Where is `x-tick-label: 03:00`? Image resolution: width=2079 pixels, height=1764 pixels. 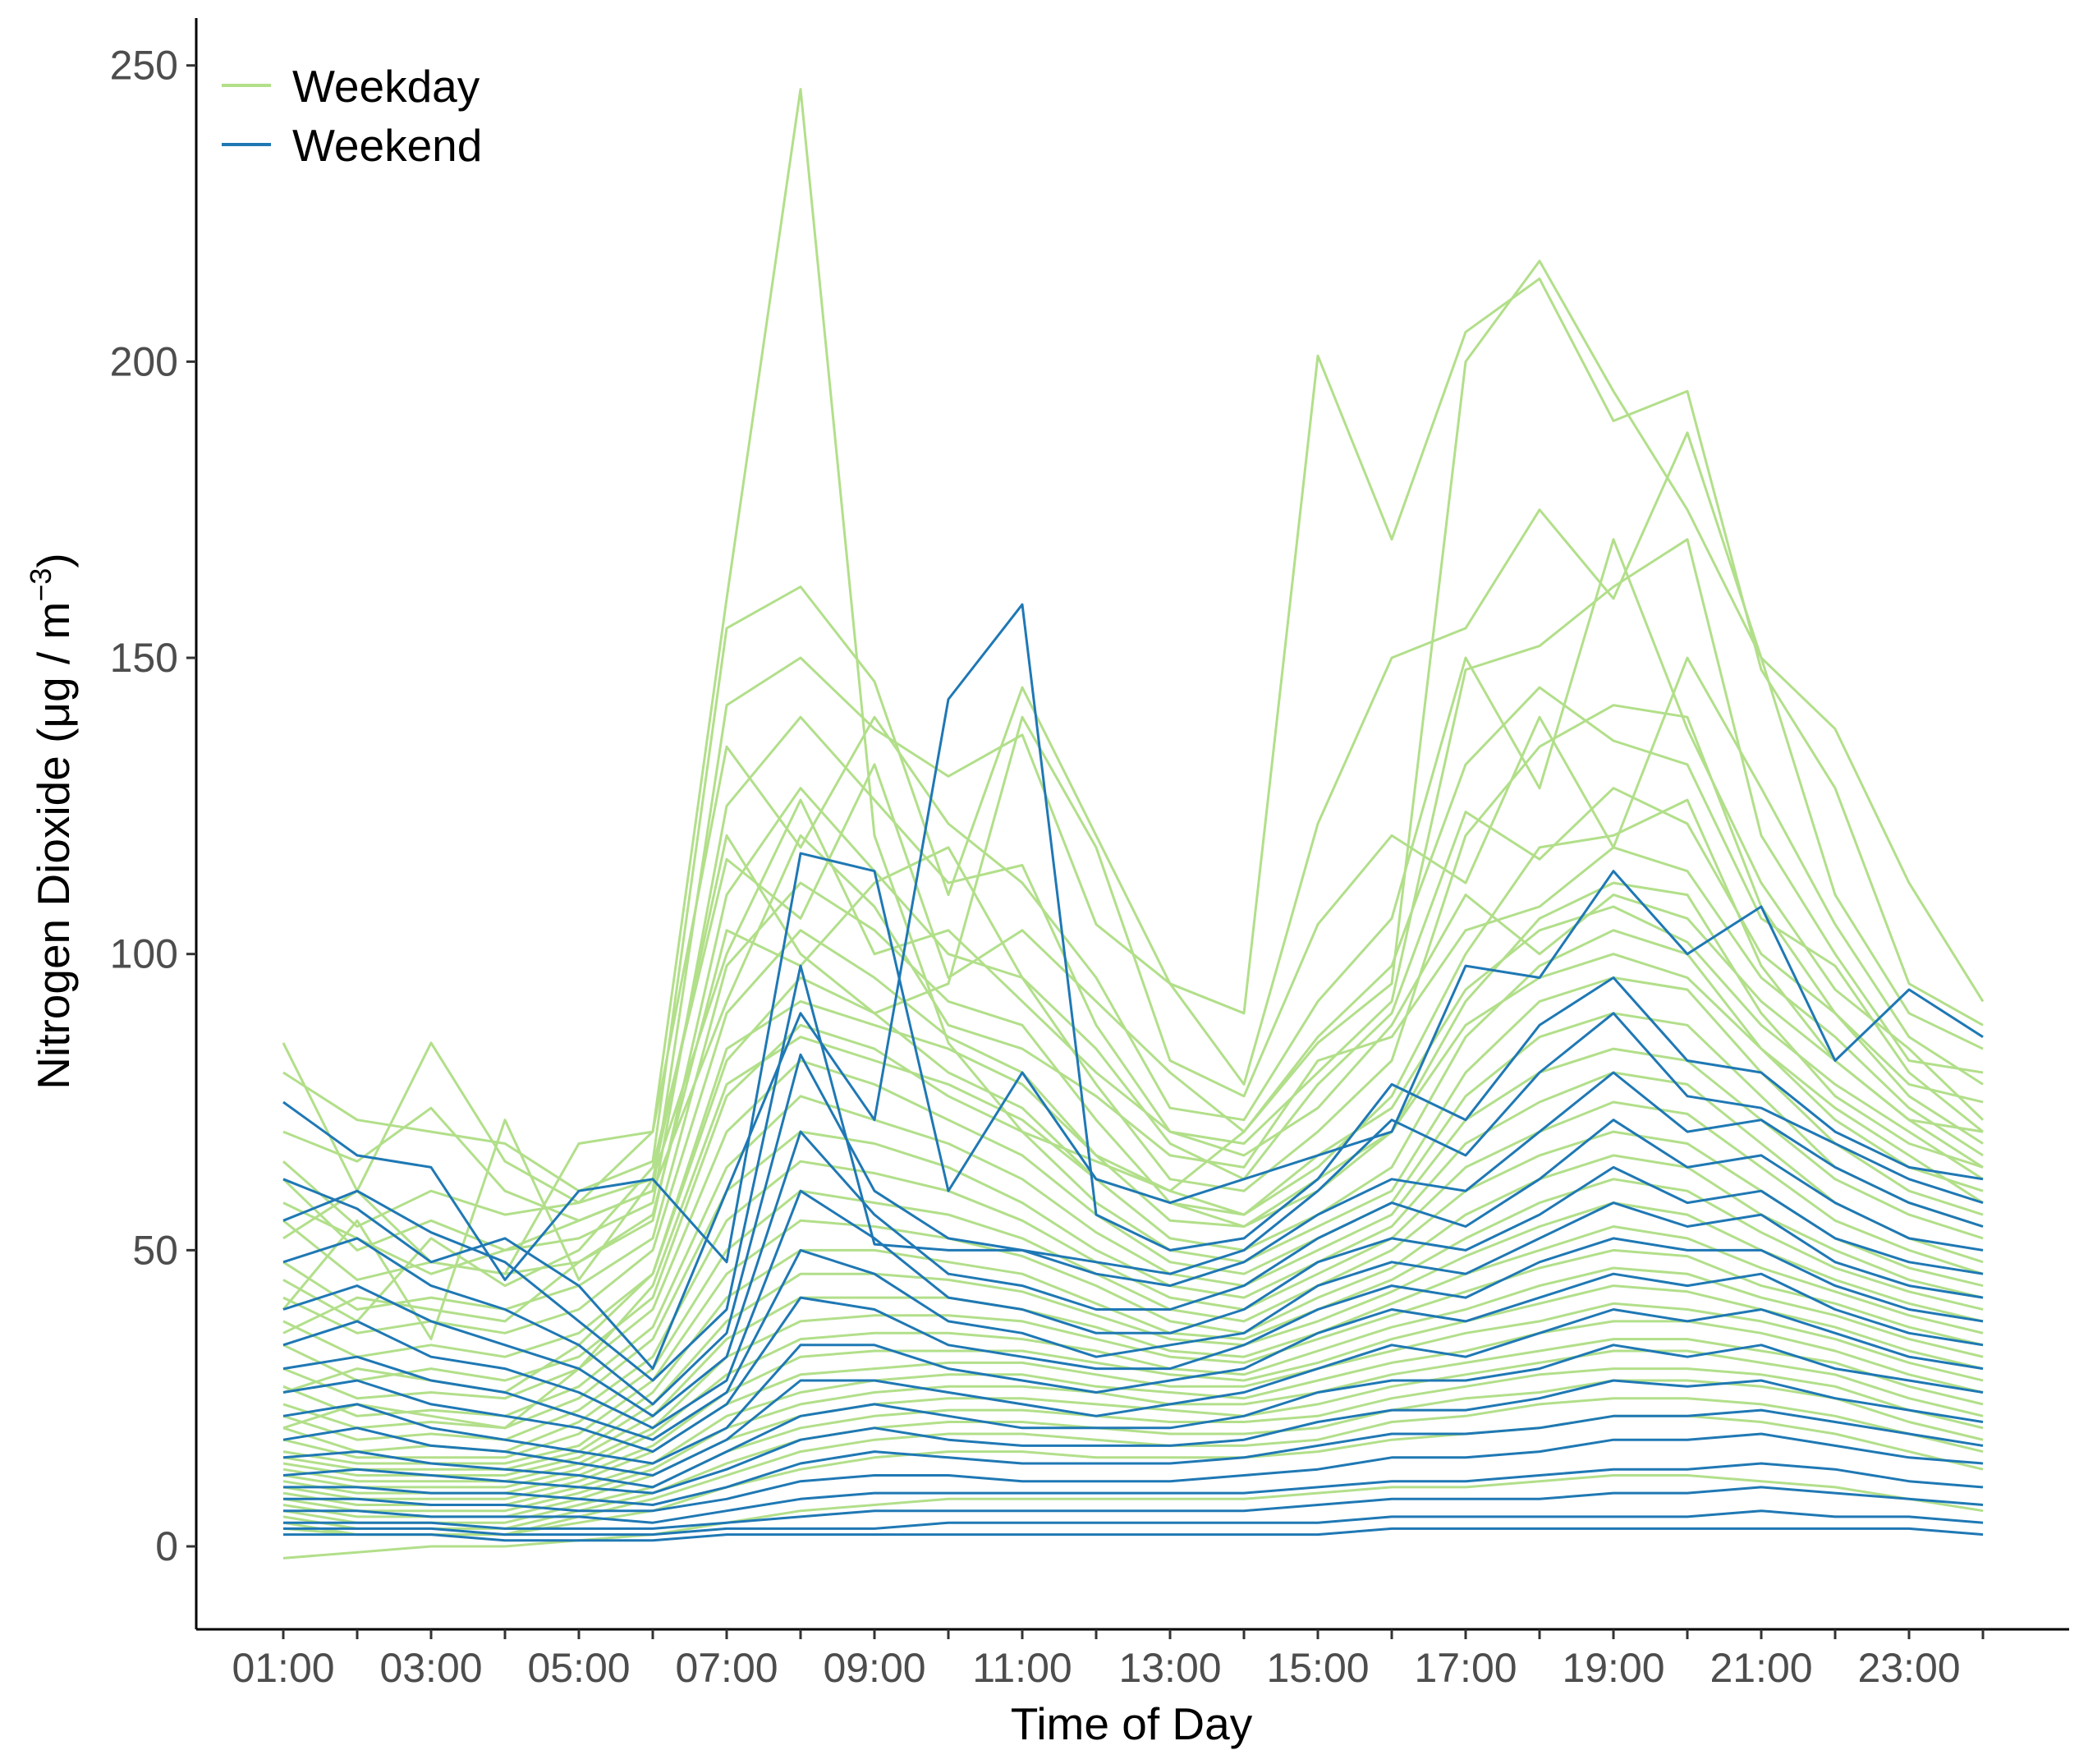
x-tick-label: 03:00 is located at coordinates (430, 1668).